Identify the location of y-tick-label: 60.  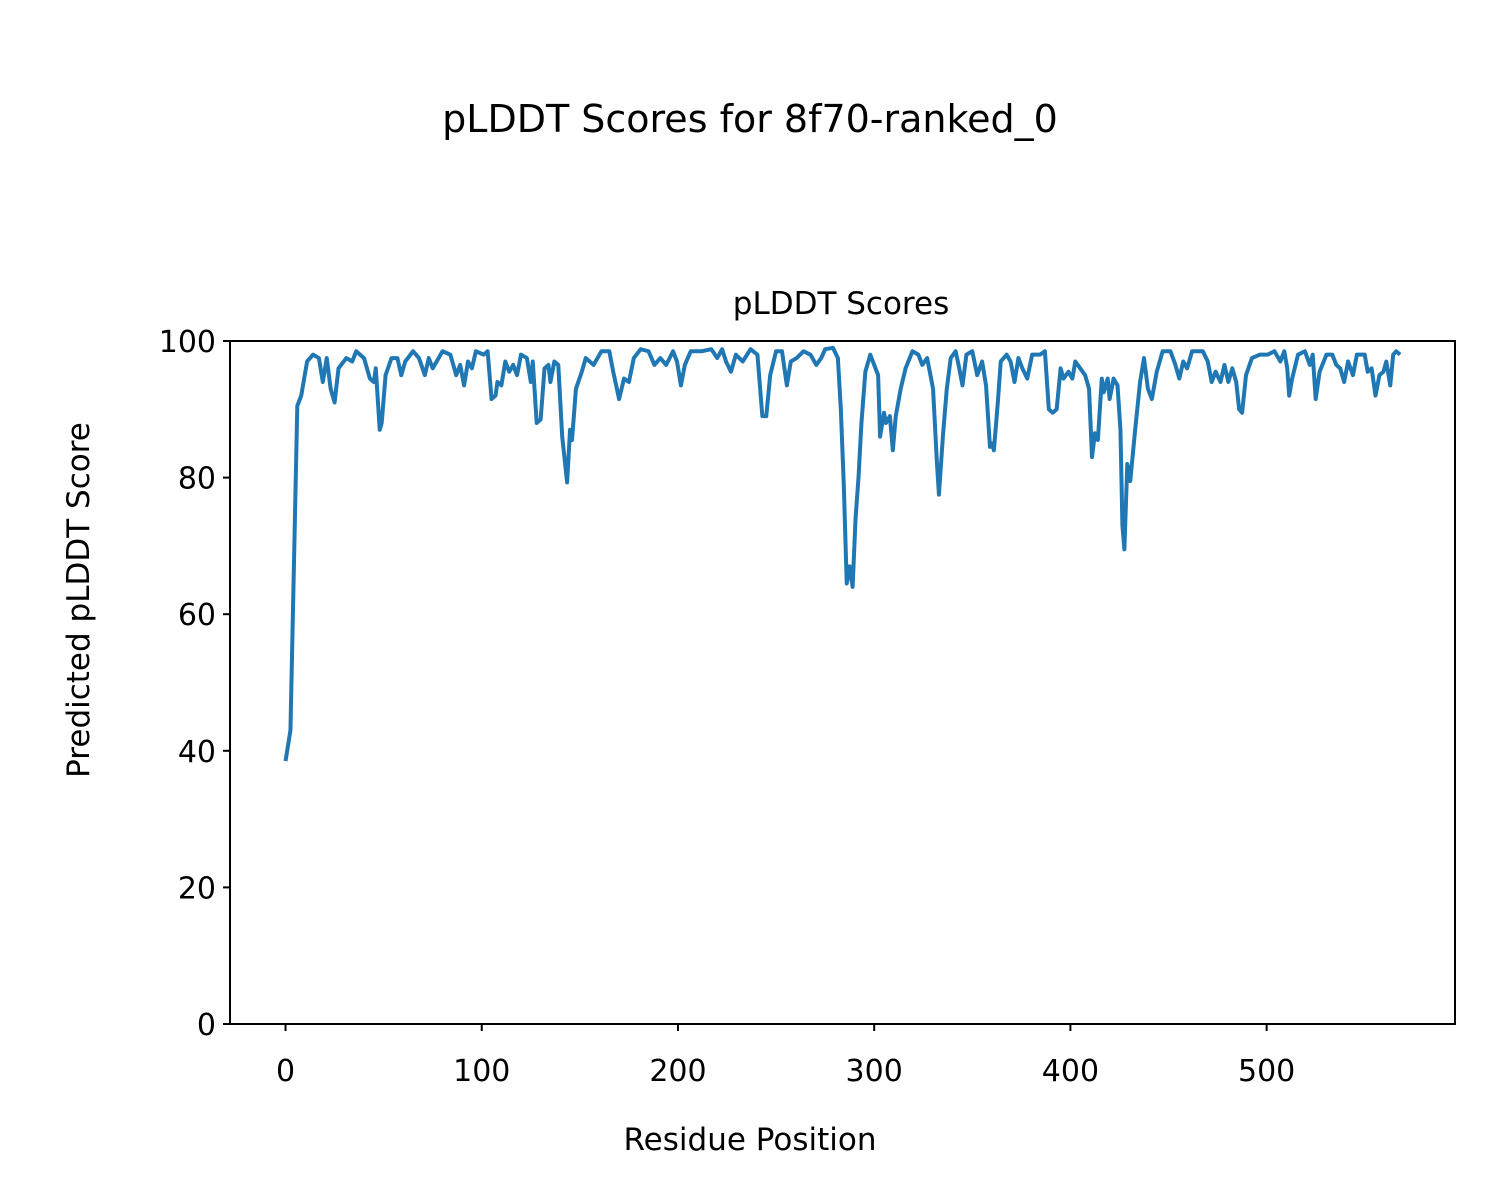
(197, 615).